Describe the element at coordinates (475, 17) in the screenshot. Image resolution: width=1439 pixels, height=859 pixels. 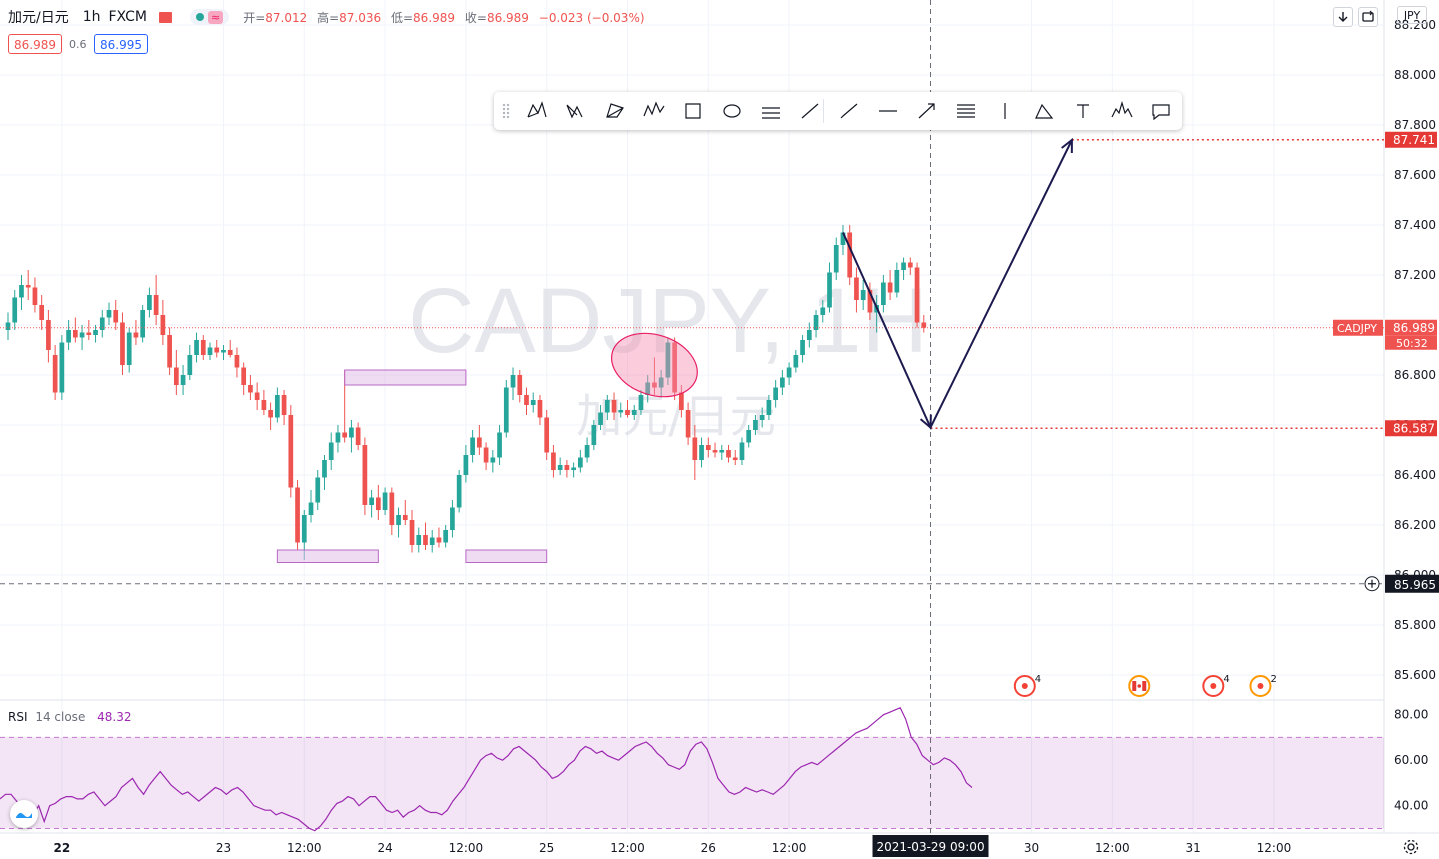
I see `close-label: 收=` at that location.